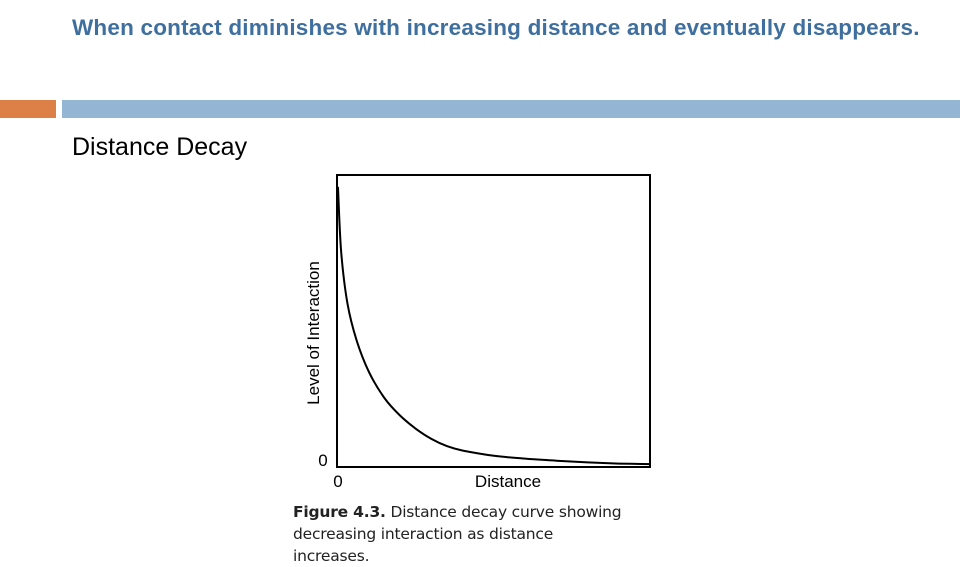 This screenshot has width=960, height=567. I want to click on accent-bar-orange, so click(28, 109).